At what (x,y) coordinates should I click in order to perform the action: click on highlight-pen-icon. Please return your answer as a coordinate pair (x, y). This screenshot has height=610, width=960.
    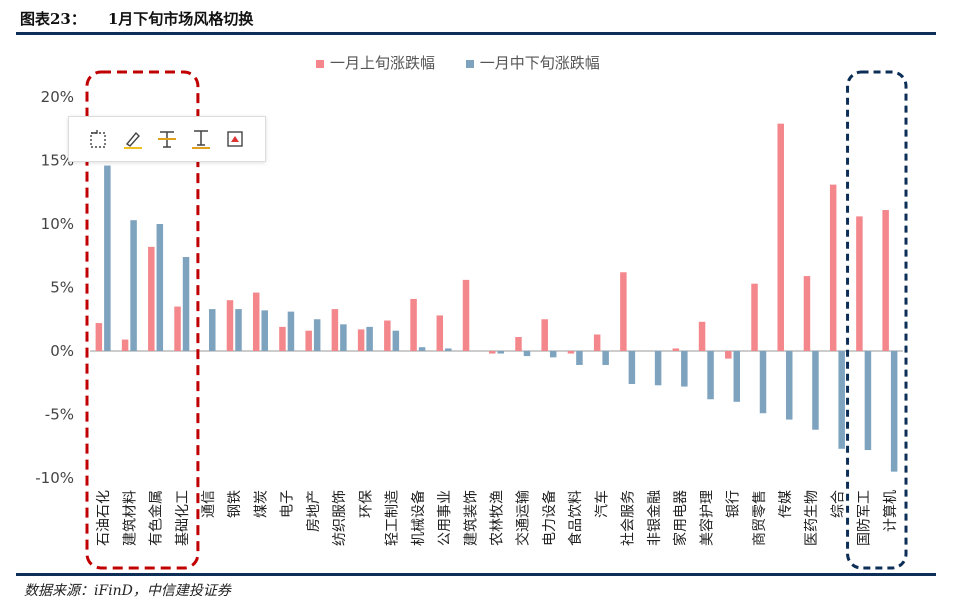
    Looking at the image, I should click on (133, 139).